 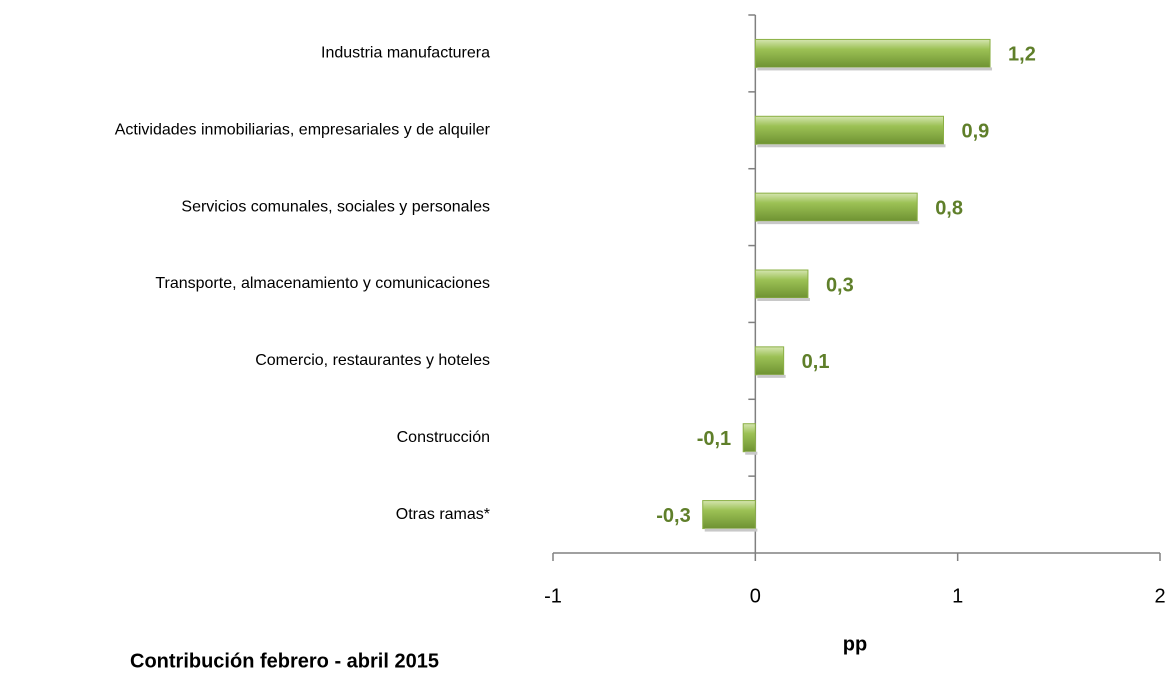 What do you see at coordinates (949, 208) in the screenshot?
I see `value-label: 0,8` at bounding box center [949, 208].